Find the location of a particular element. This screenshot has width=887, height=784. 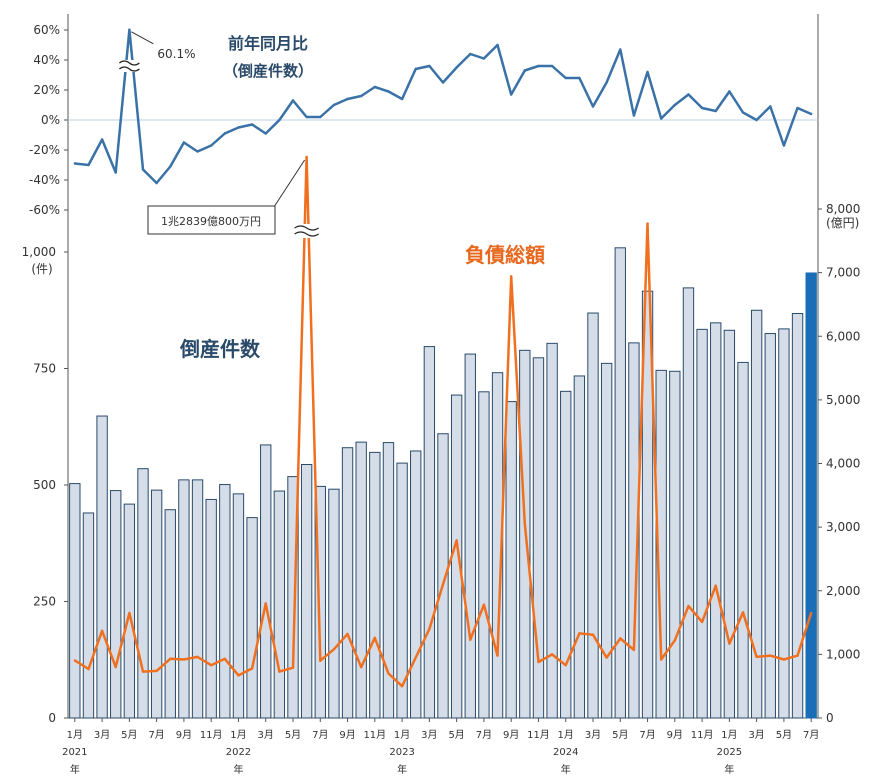

yoy-break-gap is located at coordinates (129, 66).